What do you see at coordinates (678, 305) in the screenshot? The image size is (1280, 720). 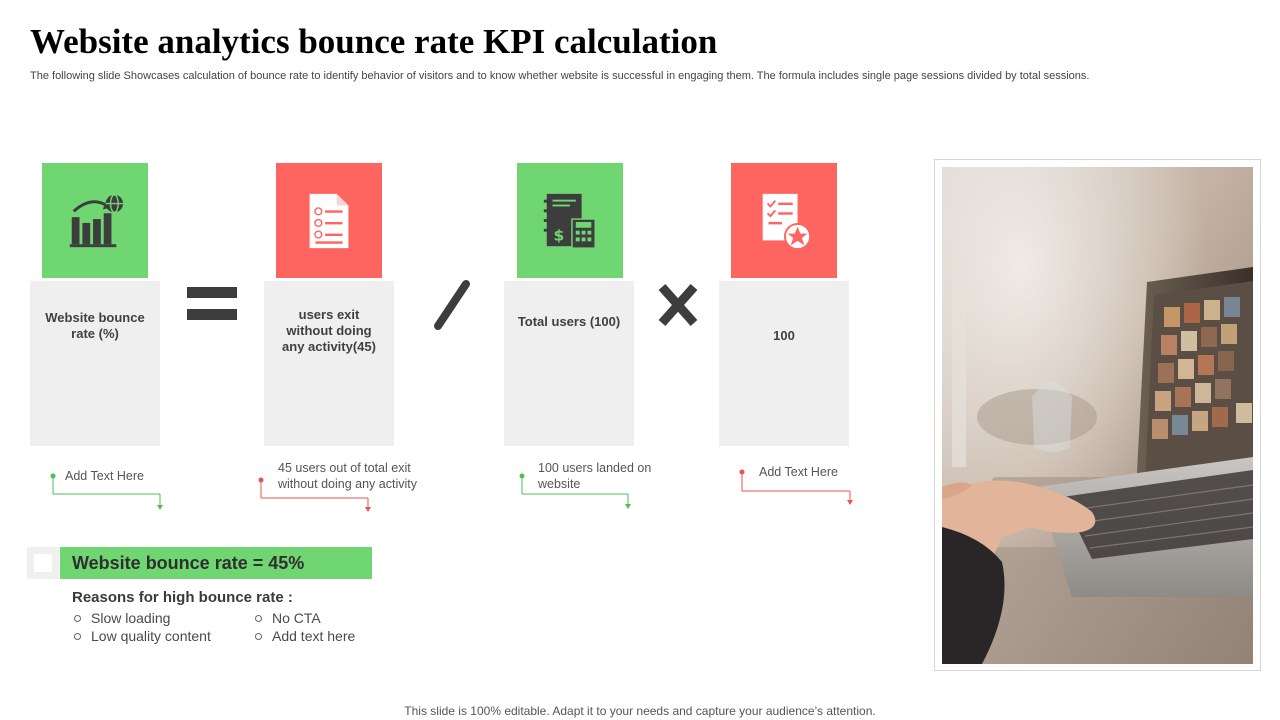 I see `multiply-icon` at bounding box center [678, 305].